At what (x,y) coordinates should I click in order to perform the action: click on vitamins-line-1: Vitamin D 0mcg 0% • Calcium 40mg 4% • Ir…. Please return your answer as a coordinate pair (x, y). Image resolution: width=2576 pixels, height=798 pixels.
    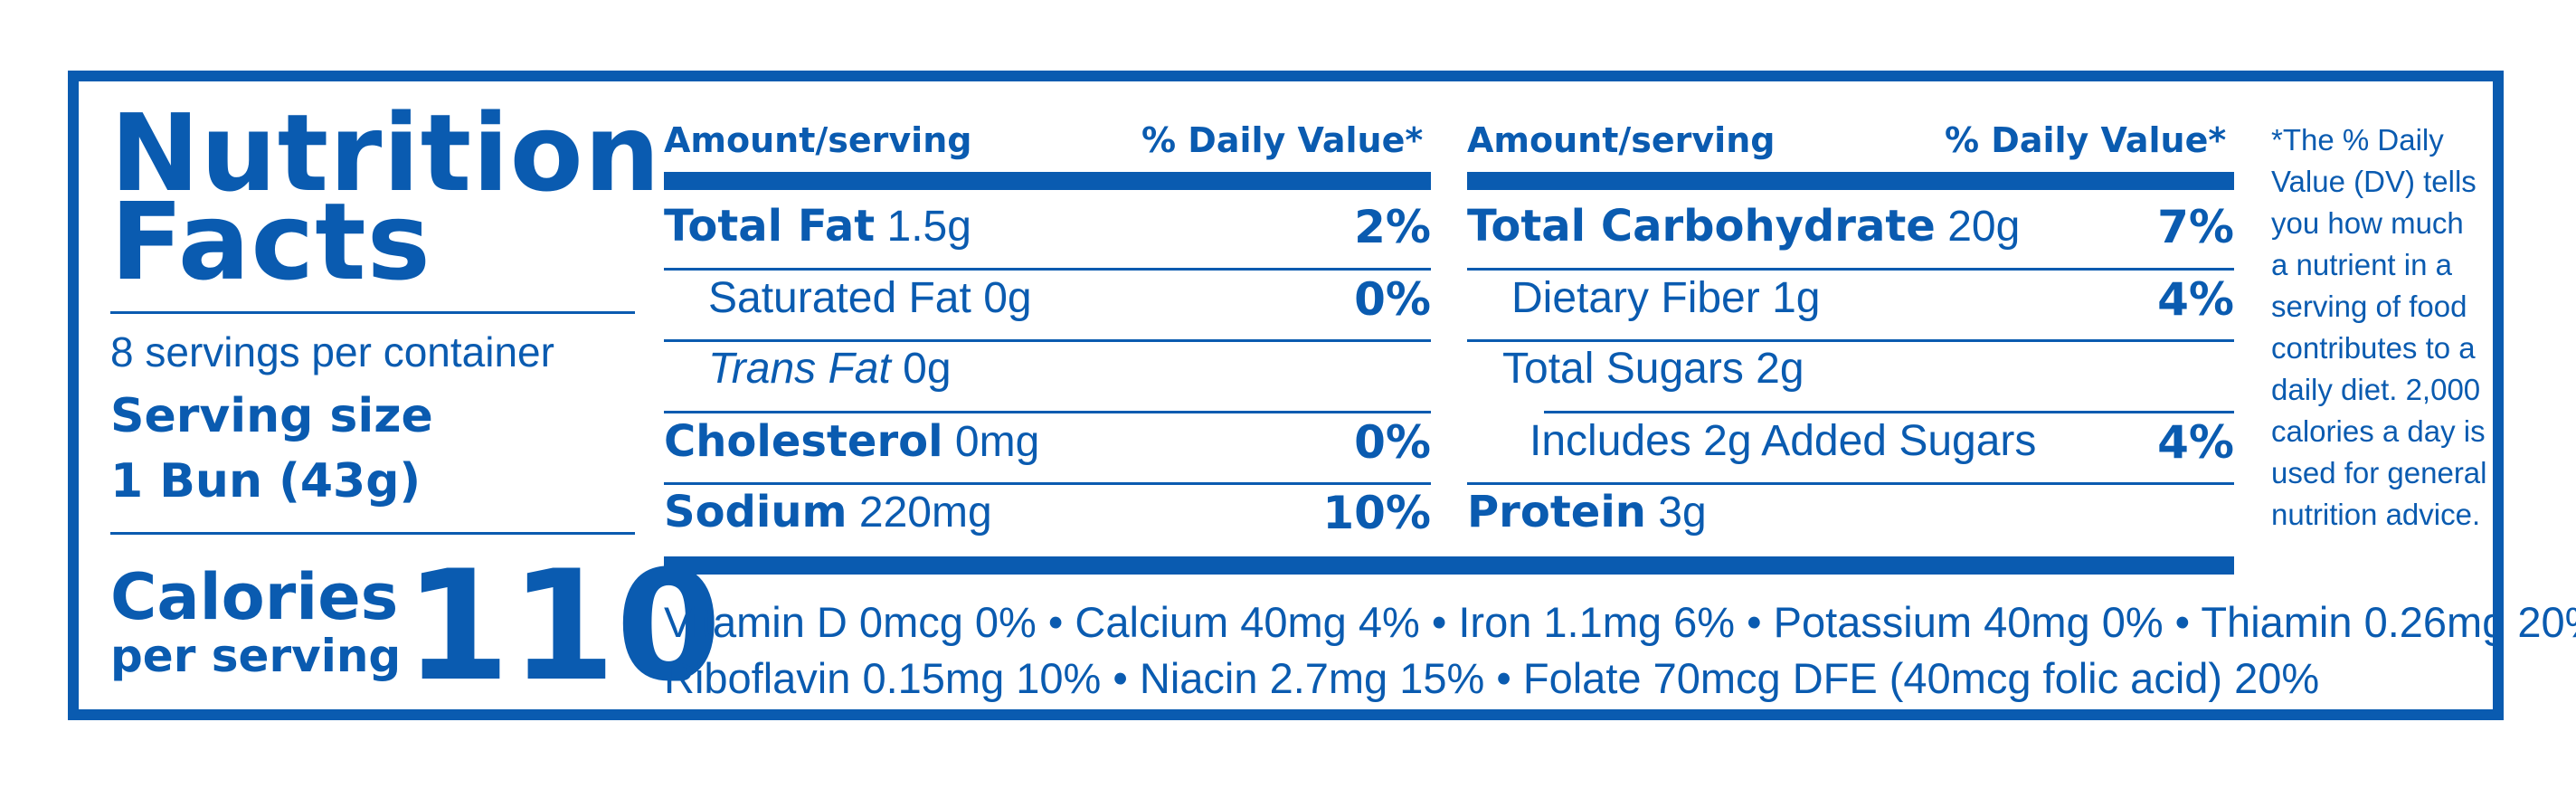
    Looking at the image, I should click on (1620, 622).